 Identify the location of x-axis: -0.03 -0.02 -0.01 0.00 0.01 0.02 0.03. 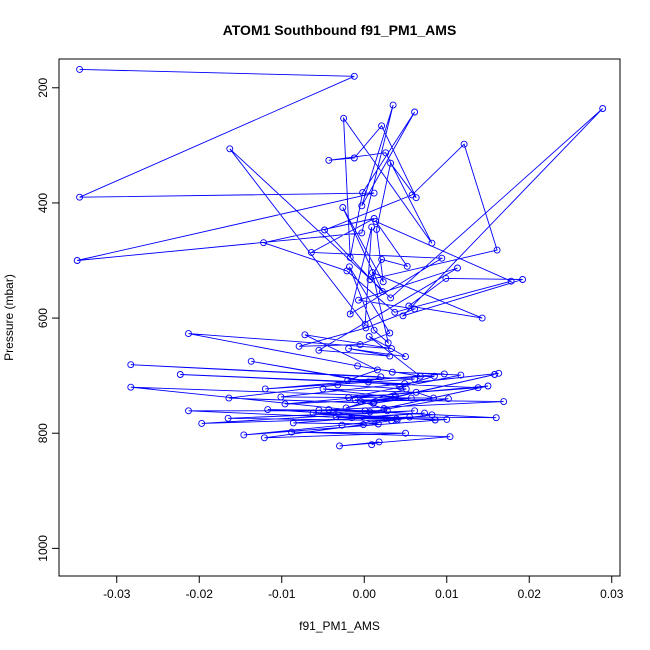
(363, 588).